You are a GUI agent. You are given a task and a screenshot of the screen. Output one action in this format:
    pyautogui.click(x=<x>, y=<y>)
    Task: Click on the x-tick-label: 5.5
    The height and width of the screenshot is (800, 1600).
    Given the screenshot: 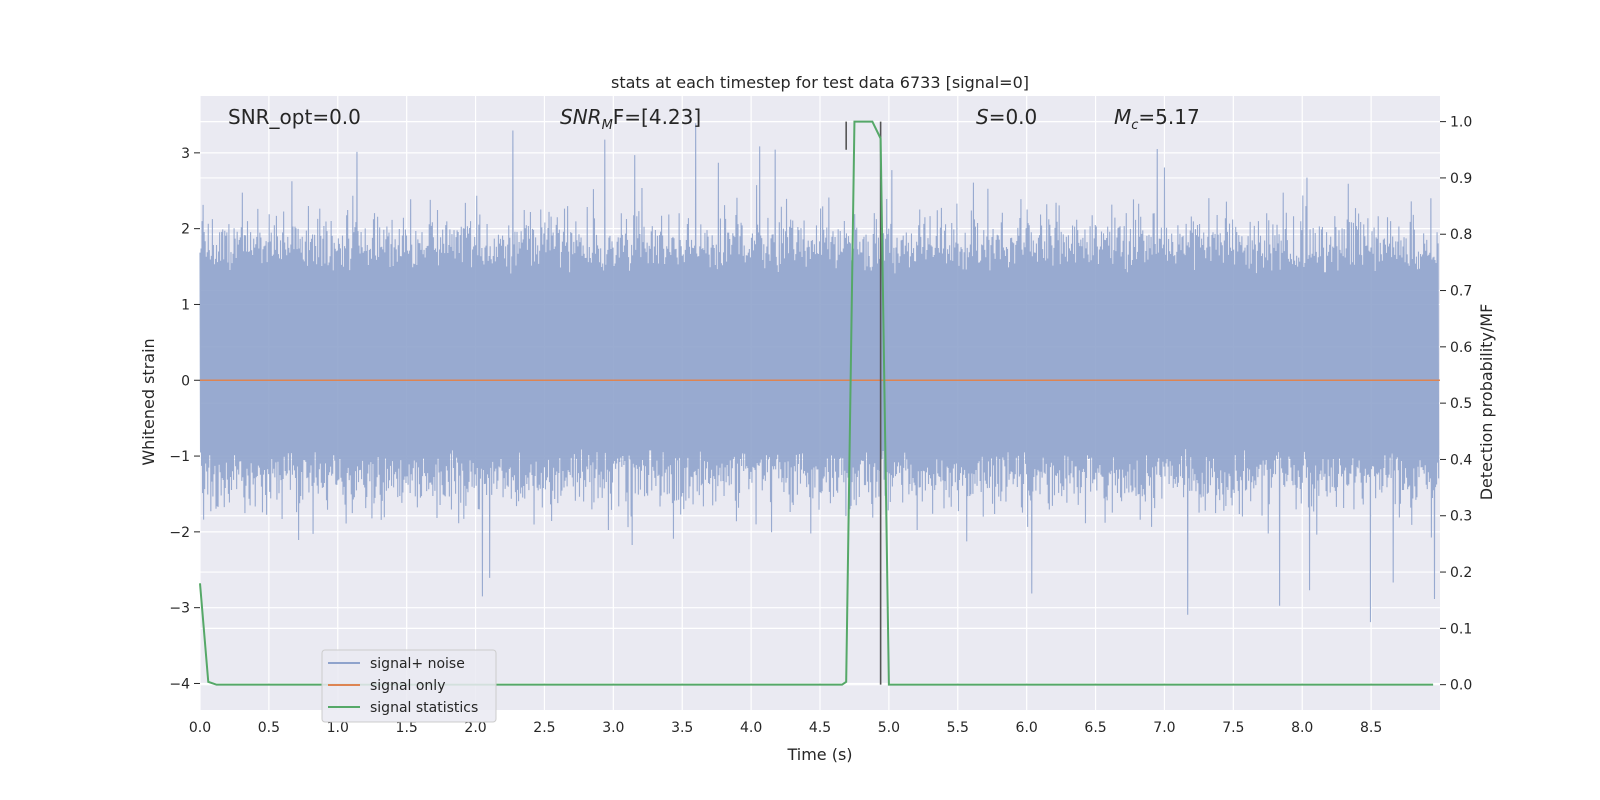 What is the action you would take?
    pyautogui.click(x=958, y=728)
    